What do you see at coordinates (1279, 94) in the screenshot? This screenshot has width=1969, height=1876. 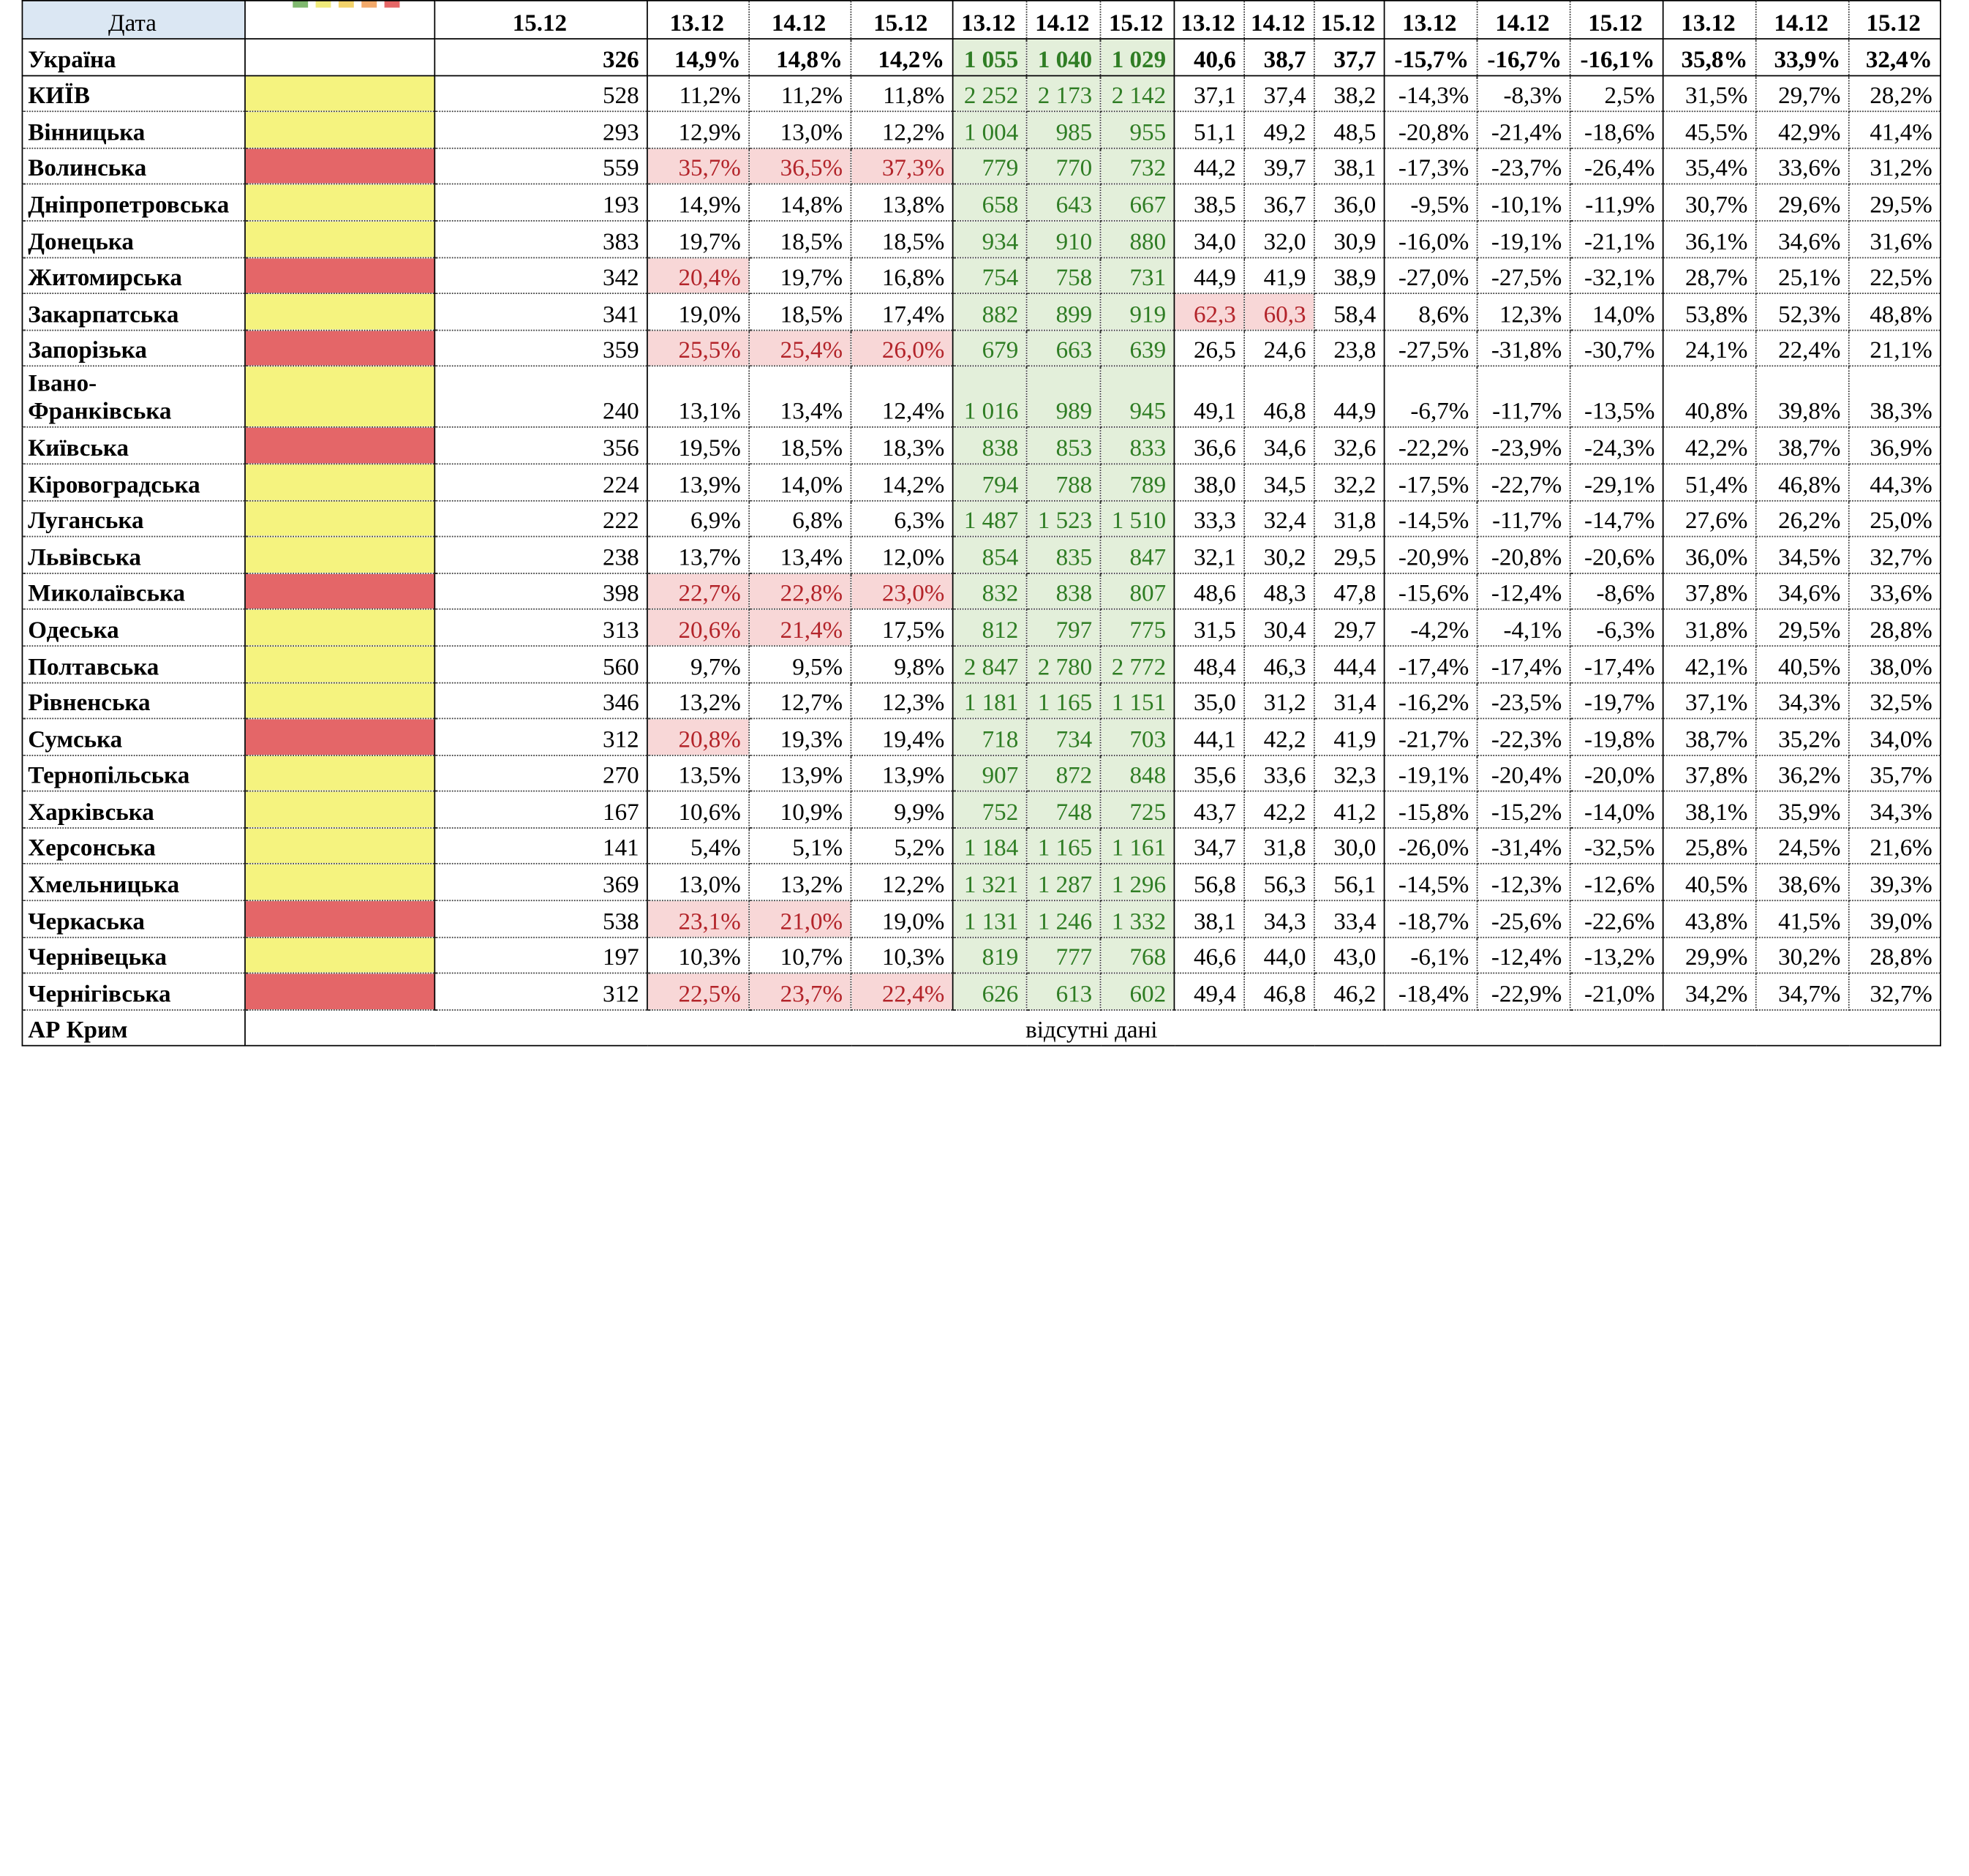 I see `data-cell: 37,4` at bounding box center [1279, 94].